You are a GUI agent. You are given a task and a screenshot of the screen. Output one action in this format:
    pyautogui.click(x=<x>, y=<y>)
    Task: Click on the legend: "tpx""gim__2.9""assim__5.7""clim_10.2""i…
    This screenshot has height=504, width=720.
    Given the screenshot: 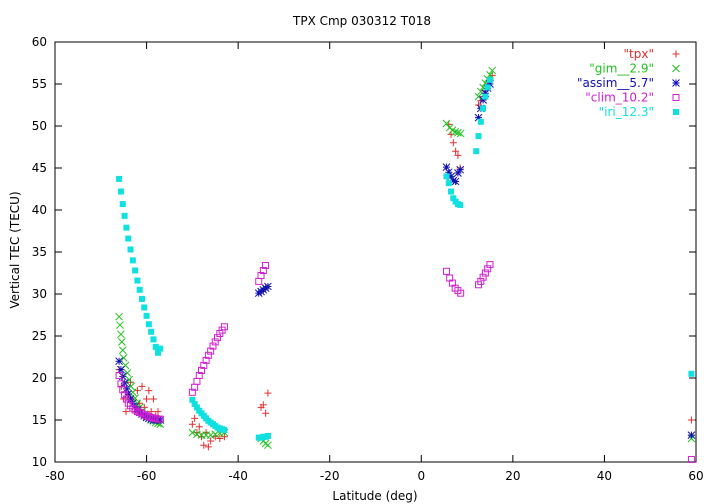 What is the action you would take?
    pyautogui.click(x=628, y=83)
    